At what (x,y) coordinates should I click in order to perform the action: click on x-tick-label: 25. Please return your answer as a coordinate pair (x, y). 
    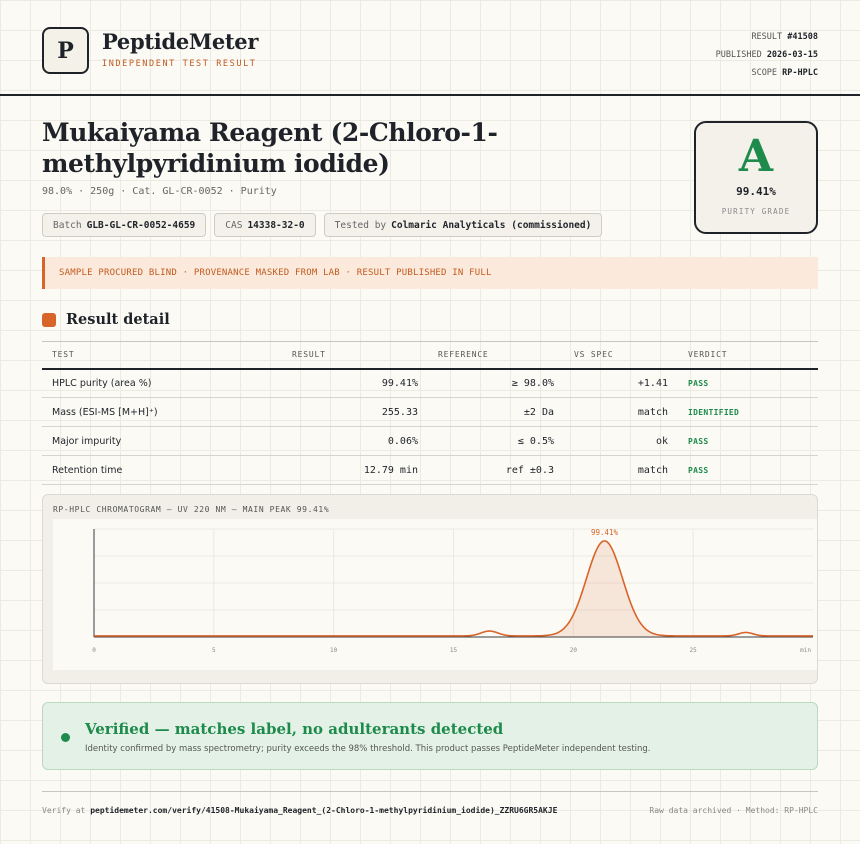
    Looking at the image, I should click on (694, 650).